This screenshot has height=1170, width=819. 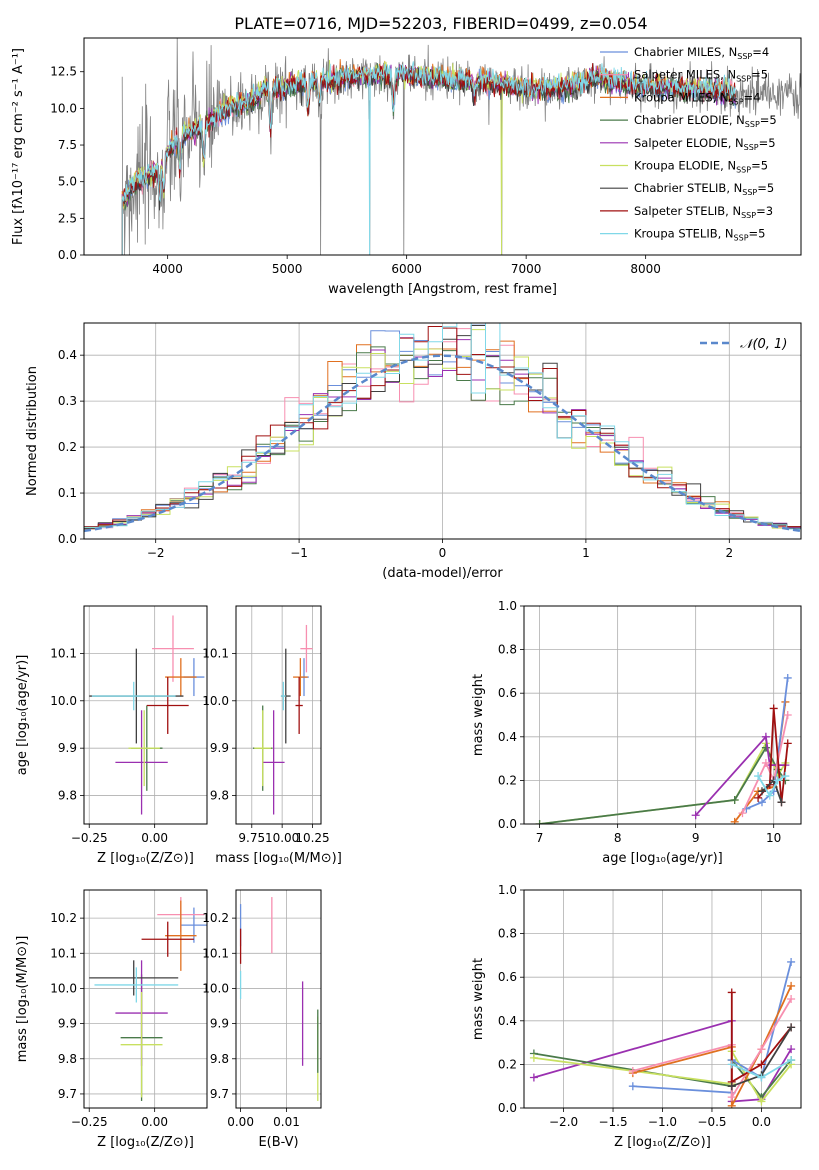 I want to click on weight-vs-age-plot-area, so click(x=663, y=748).